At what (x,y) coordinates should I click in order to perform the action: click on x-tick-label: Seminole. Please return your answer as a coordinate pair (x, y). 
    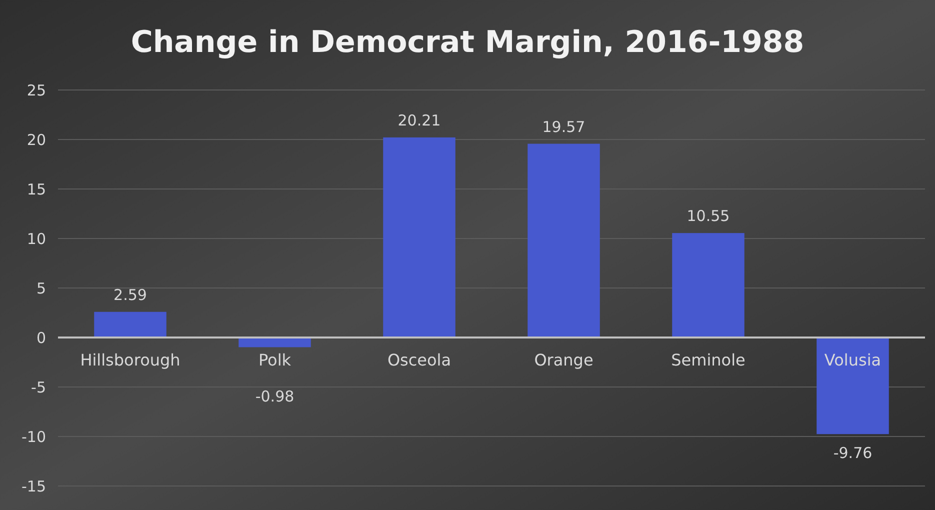
    Looking at the image, I should click on (708, 360).